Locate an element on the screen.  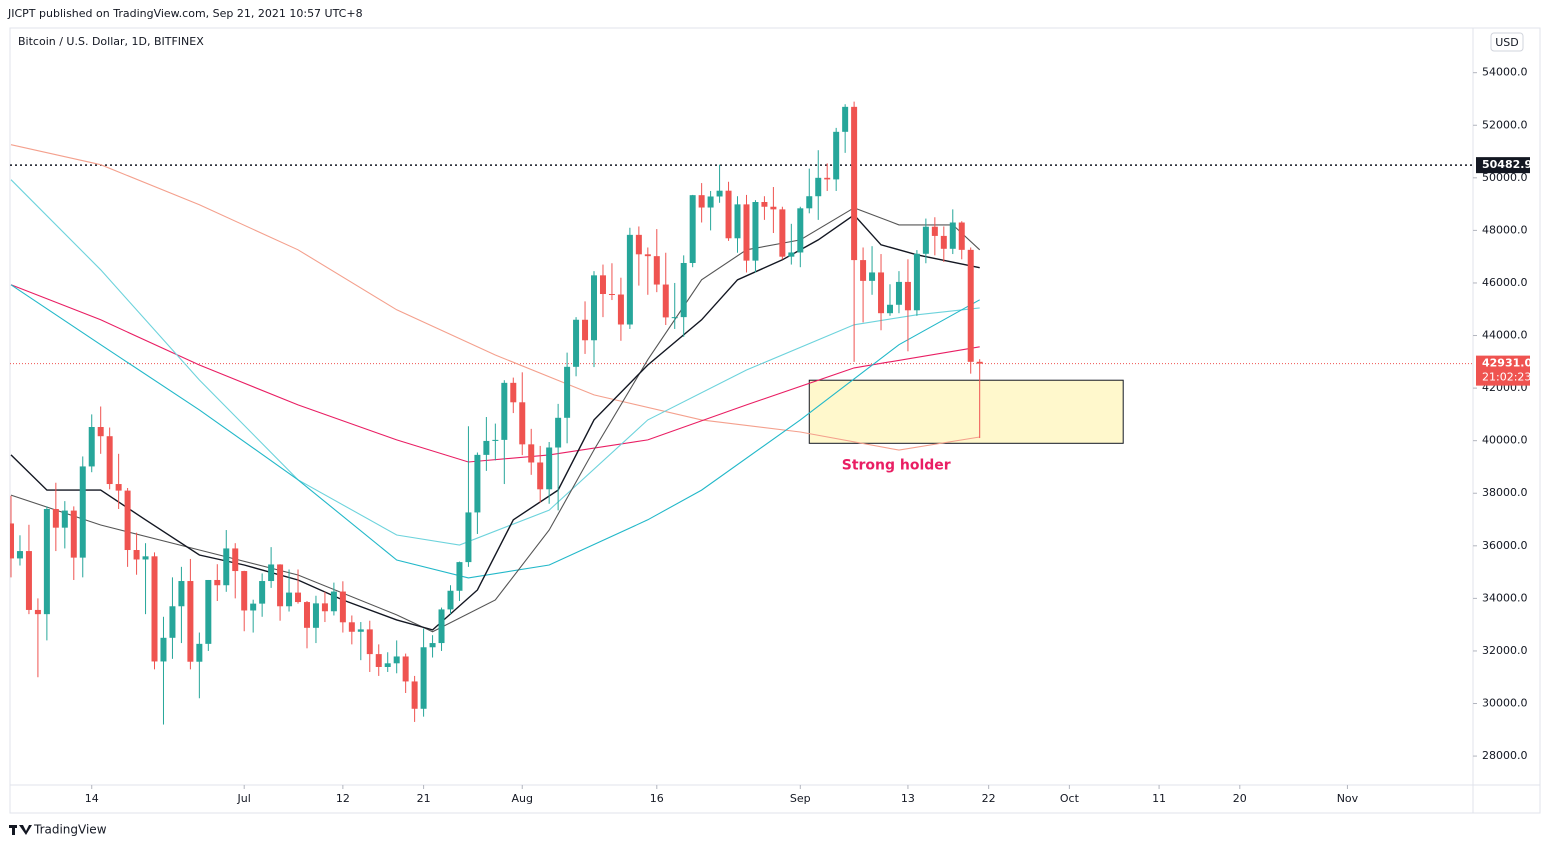
tv-logo is located at coordinates (20, 830).